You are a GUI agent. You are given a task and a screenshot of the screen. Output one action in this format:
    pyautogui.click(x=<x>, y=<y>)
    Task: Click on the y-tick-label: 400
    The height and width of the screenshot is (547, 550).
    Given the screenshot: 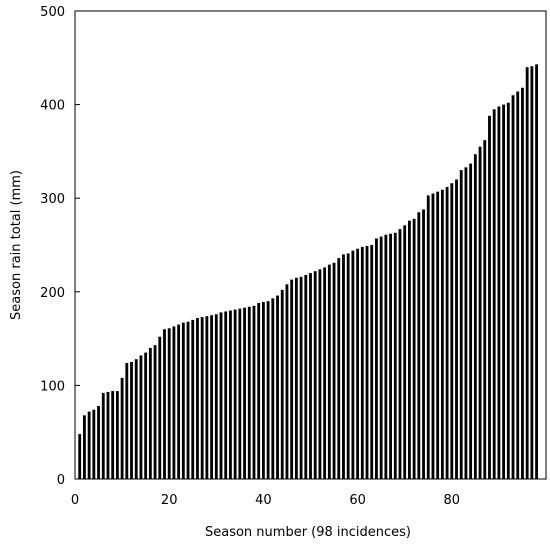 What is the action you would take?
    pyautogui.click(x=52, y=106)
    